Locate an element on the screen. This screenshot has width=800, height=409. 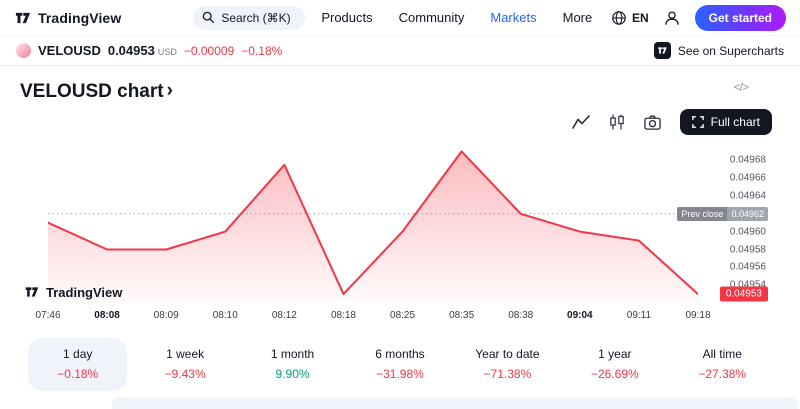
see-on-supercharts-link: See on Supercharts is located at coordinates (718, 50).